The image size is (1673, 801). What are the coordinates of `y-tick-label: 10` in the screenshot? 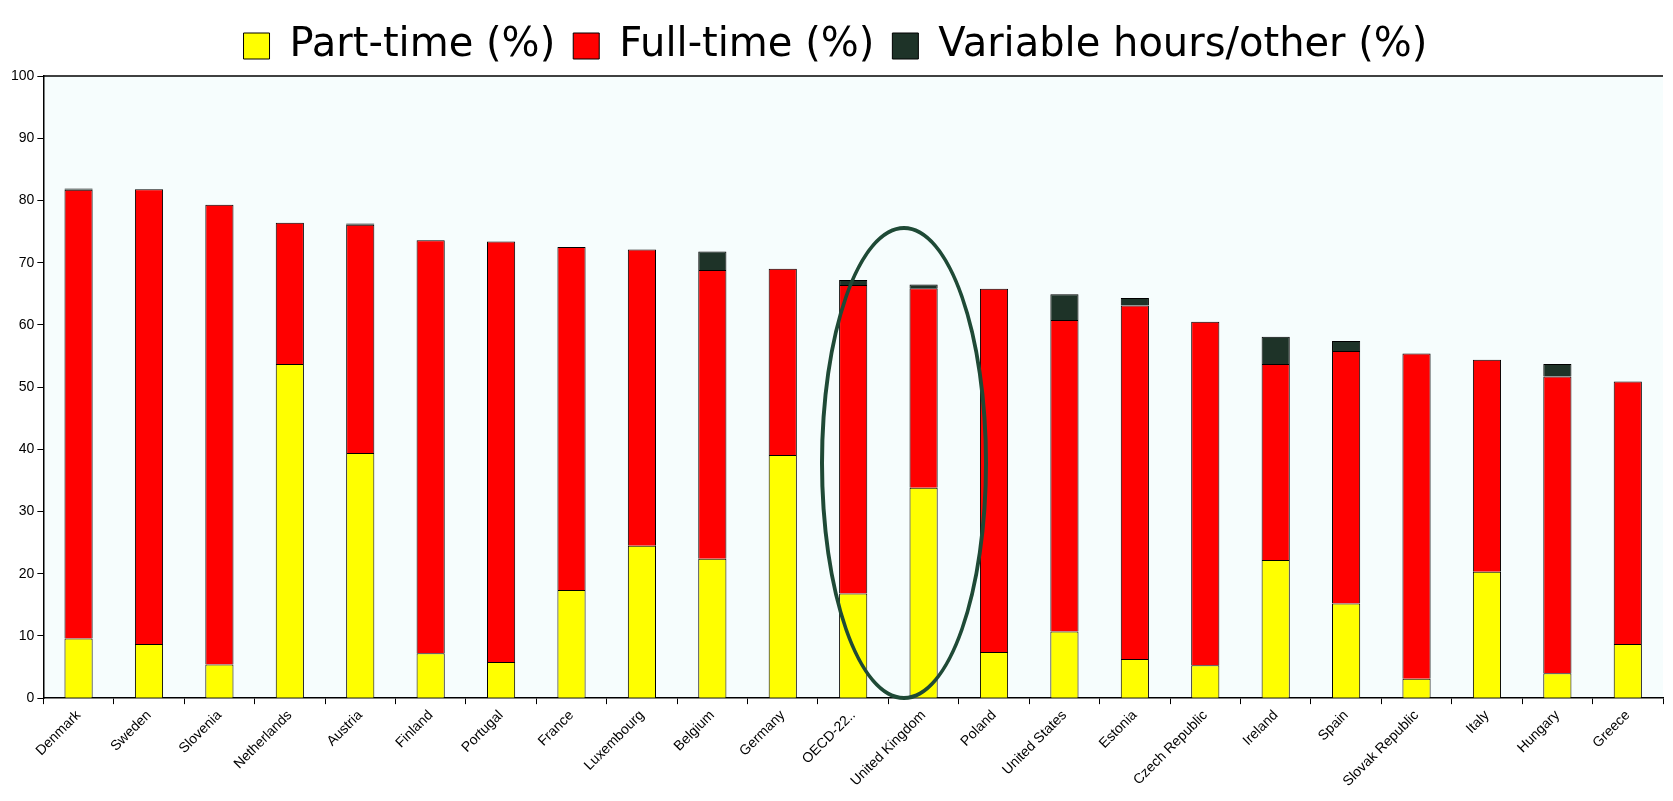 It's located at (26, 634).